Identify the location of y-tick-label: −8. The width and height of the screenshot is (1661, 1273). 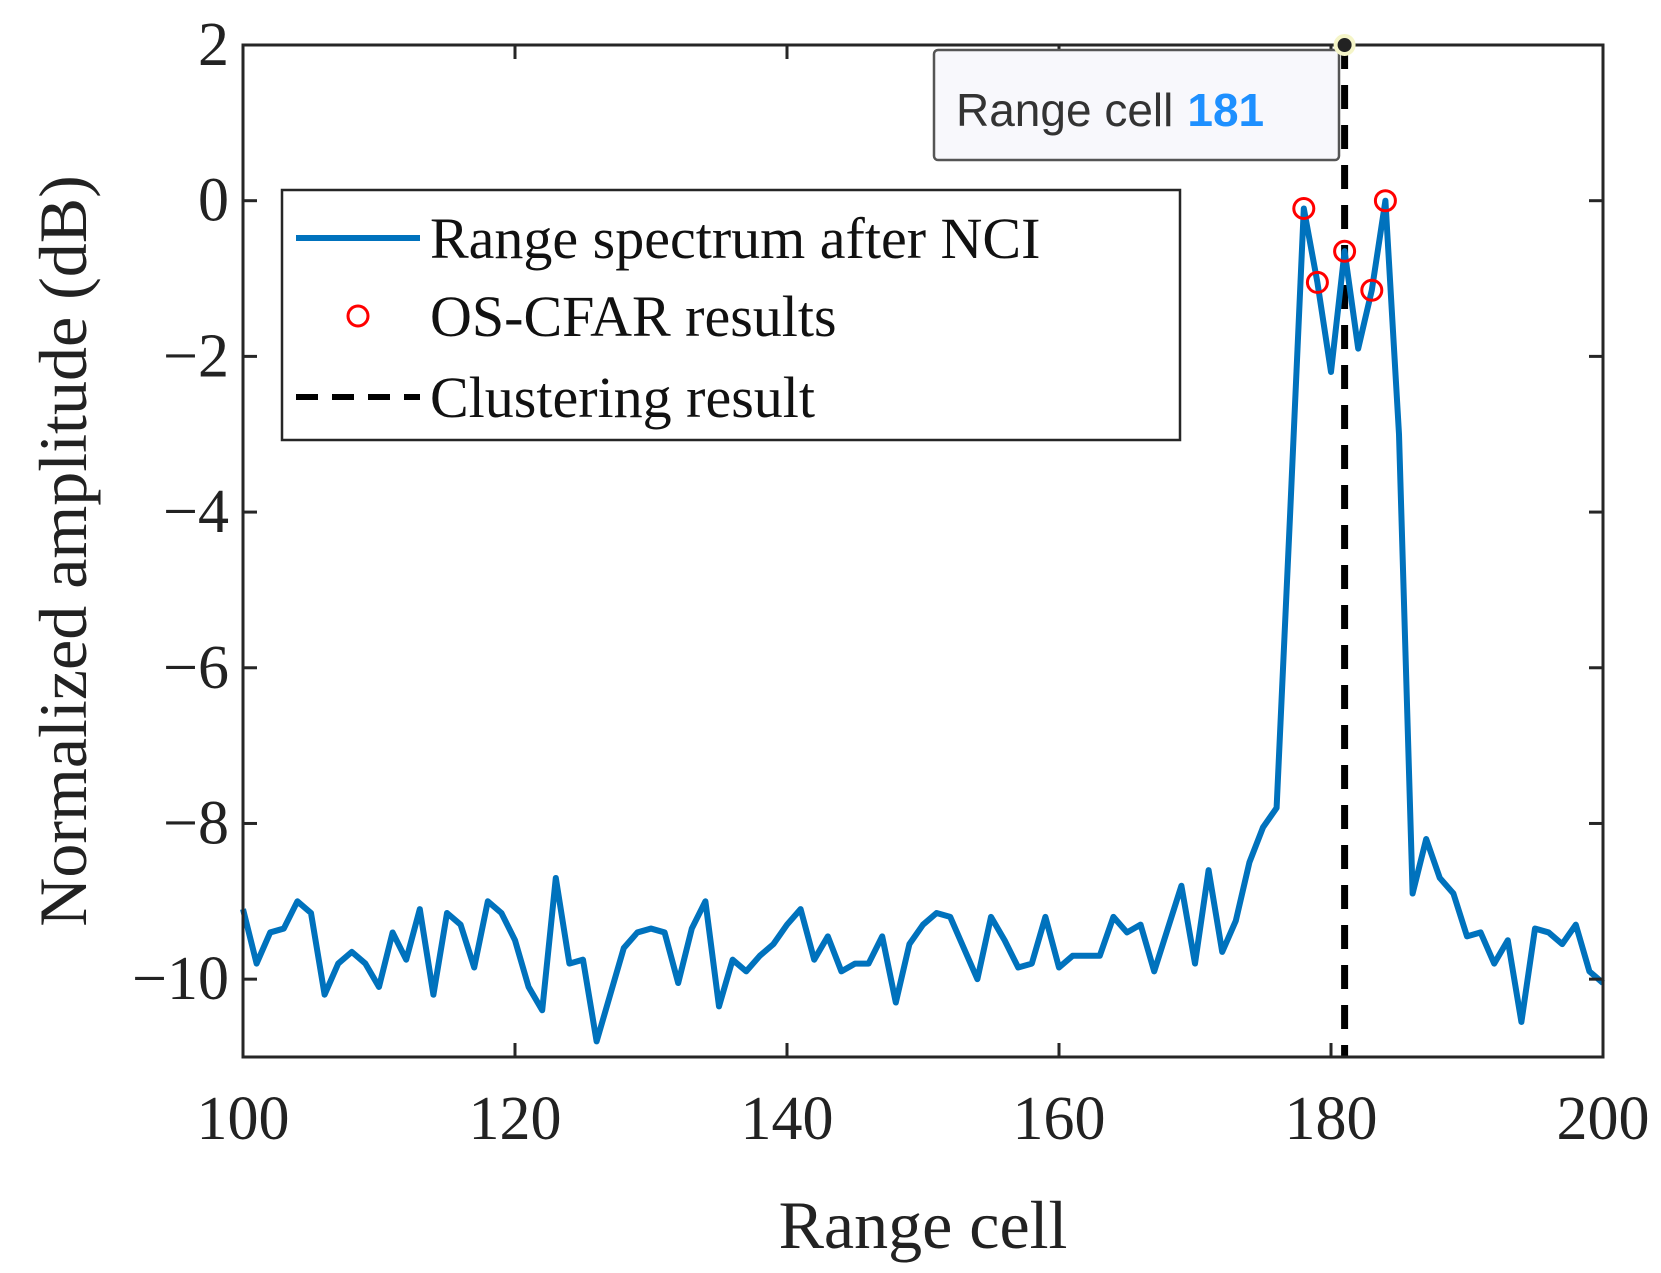
(196, 823).